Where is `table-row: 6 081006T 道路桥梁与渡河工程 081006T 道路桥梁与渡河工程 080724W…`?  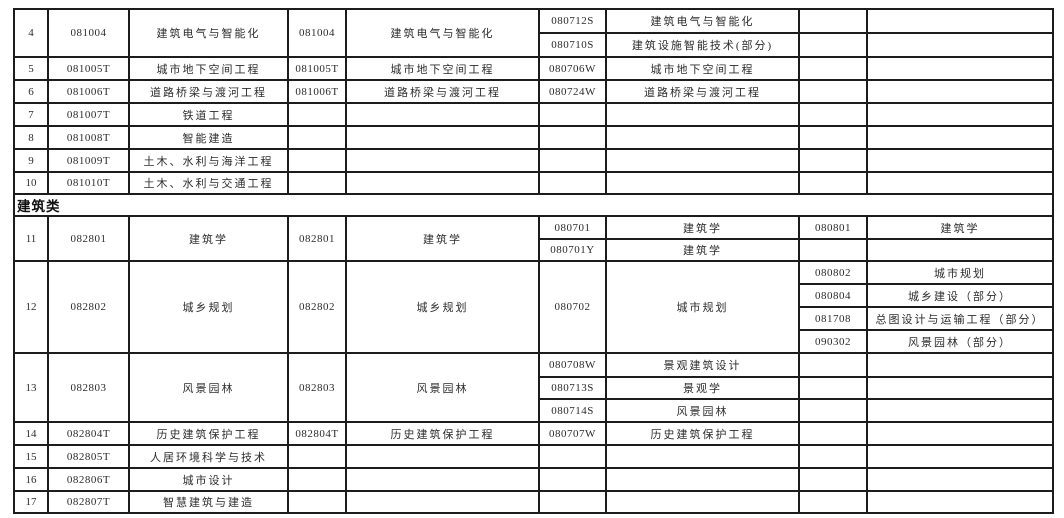 table-row: 6 081006T 道路桥梁与渡河工程 081006T 道路桥梁与渡河工程 080724W… is located at coordinates (533, 91).